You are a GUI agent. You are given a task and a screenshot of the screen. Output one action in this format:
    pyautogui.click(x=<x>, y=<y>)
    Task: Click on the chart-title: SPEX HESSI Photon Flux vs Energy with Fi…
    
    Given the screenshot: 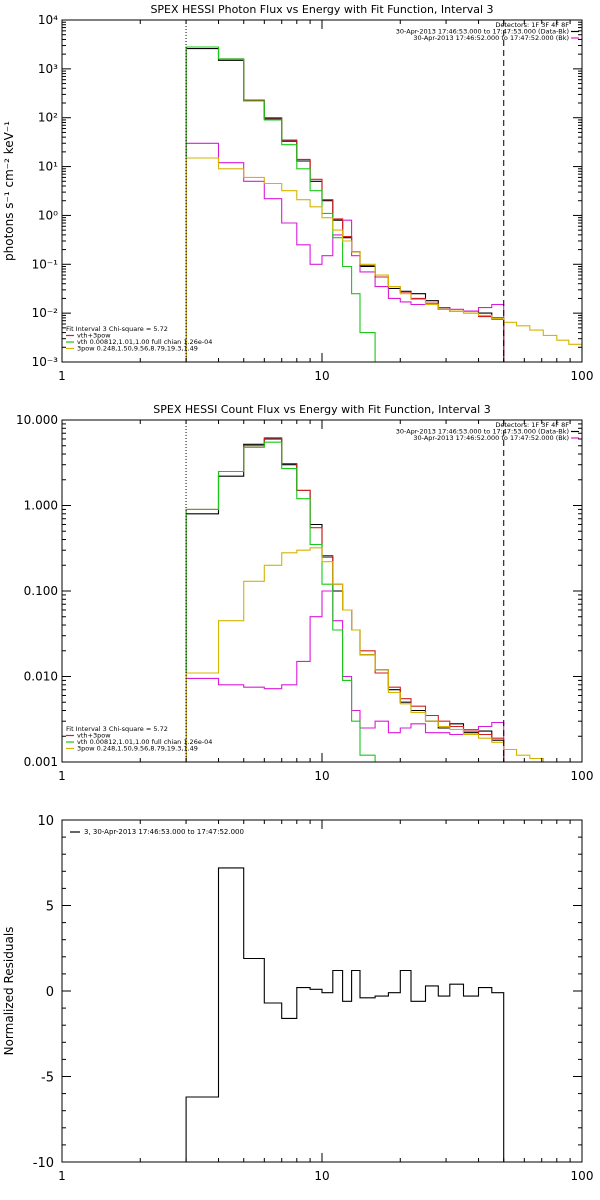 What is the action you would take?
    pyautogui.click(x=321, y=9)
    